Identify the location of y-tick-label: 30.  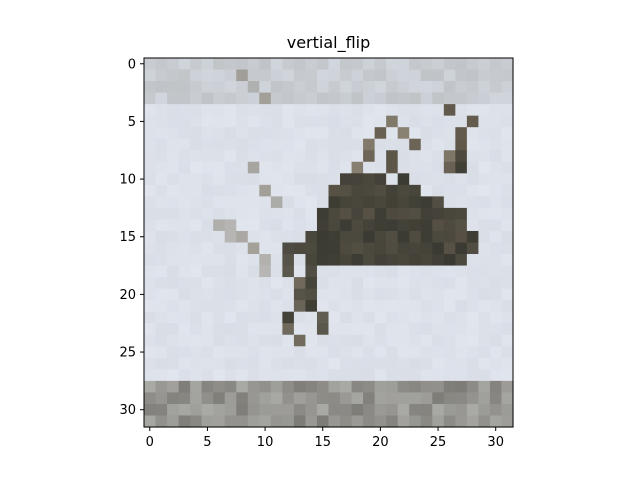
(127, 410).